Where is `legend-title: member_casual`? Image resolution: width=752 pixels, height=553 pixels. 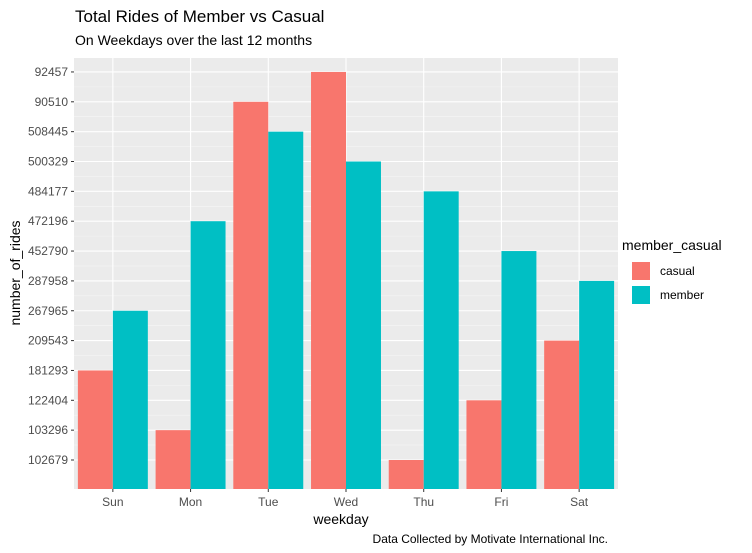
legend-title: member_casual is located at coordinates (672, 245).